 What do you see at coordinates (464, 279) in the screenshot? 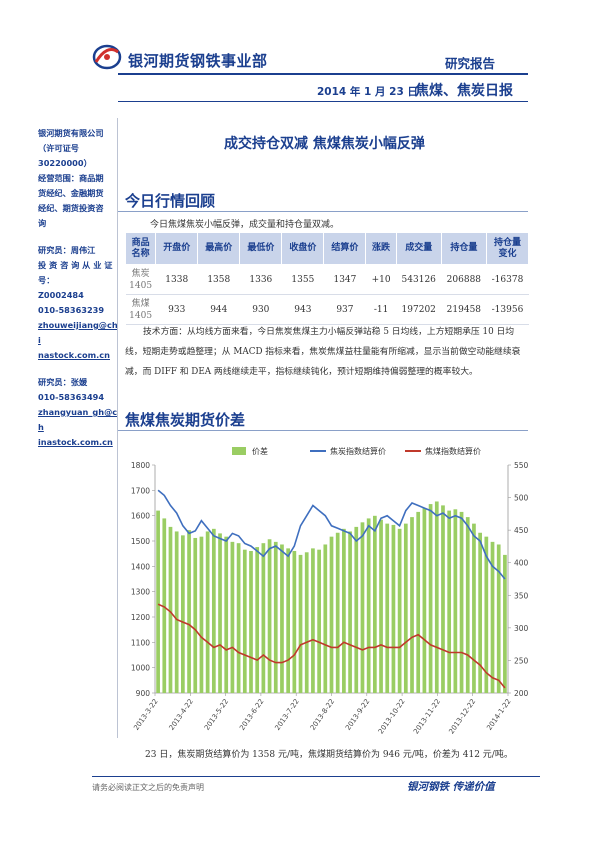
I see `cell: 206888` at bounding box center [464, 279].